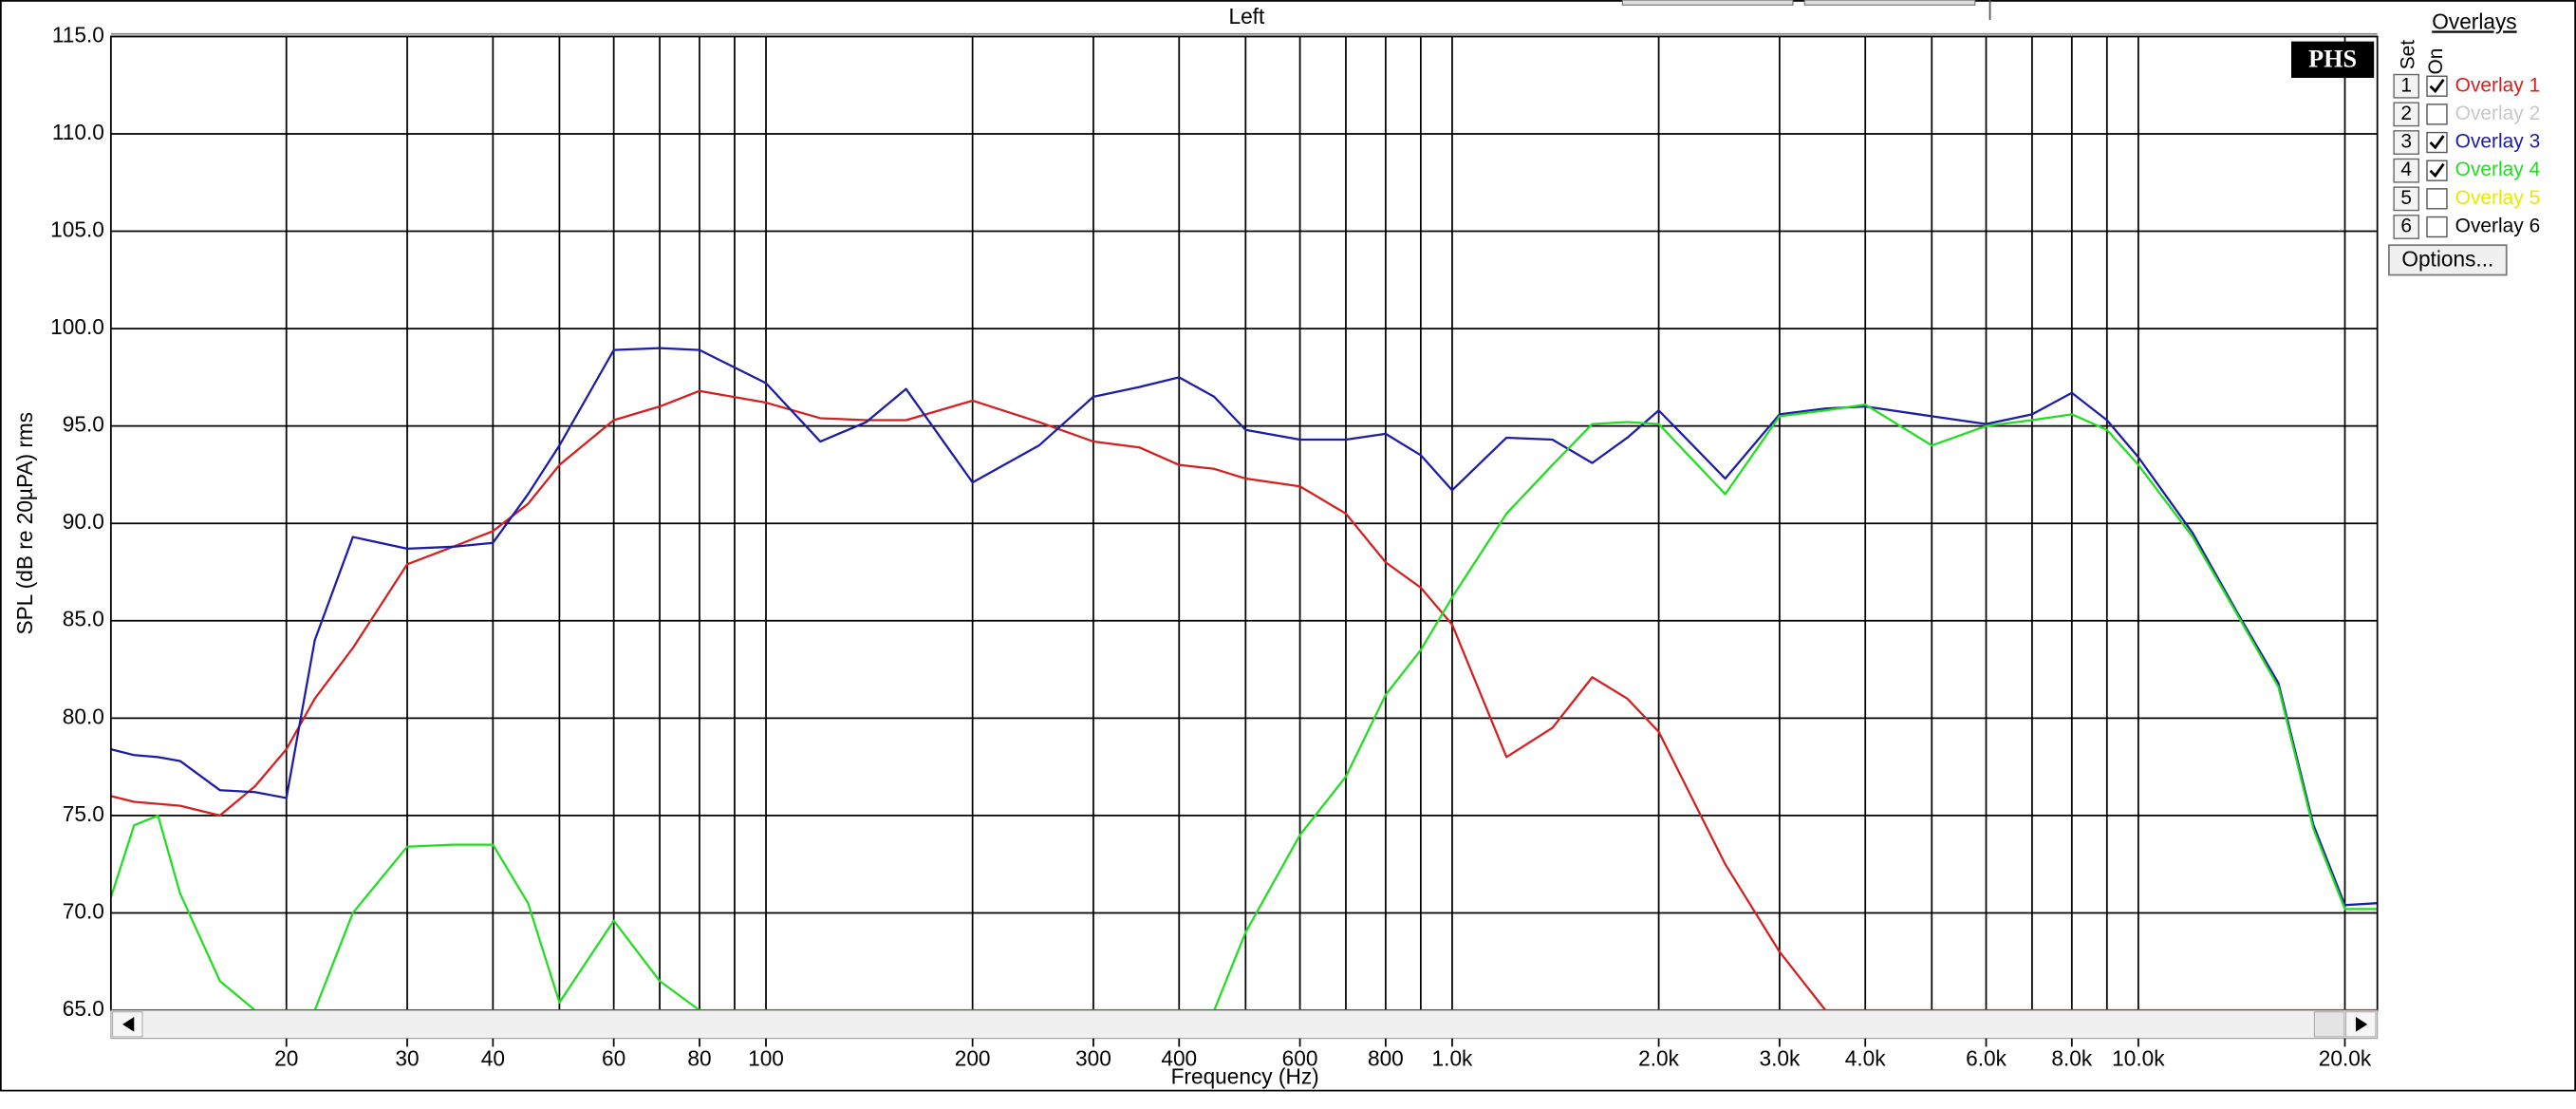 This screenshot has height=1109, width=2576. I want to click on x-tick-label: 80, so click(699, 1057).